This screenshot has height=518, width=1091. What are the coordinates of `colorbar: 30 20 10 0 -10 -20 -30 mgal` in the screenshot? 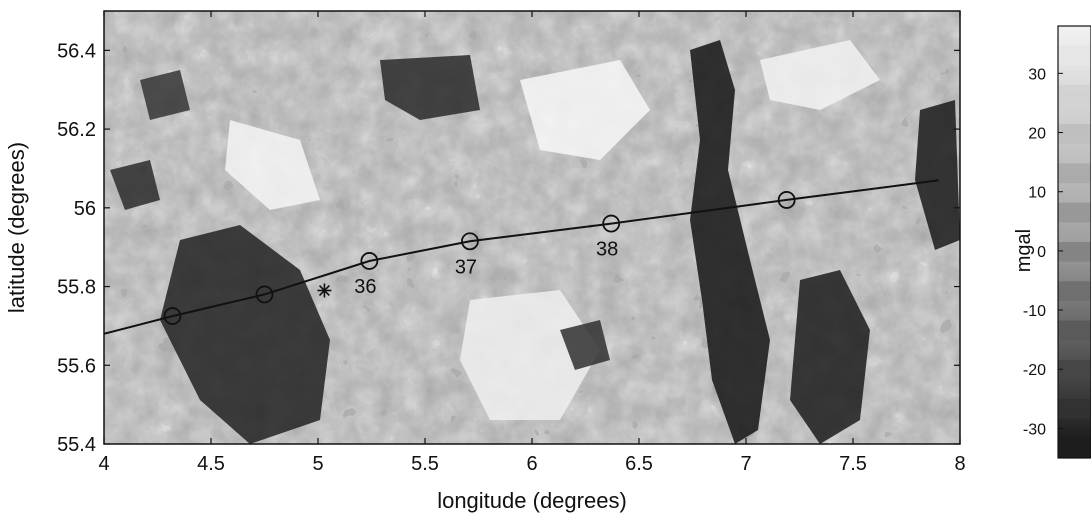 It's located at (1052, 242).